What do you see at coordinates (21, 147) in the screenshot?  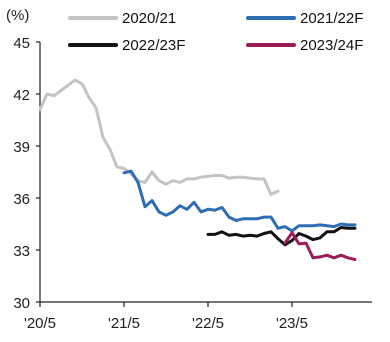 I see `y-tick-label: 39` at bounding box center [21, 147].